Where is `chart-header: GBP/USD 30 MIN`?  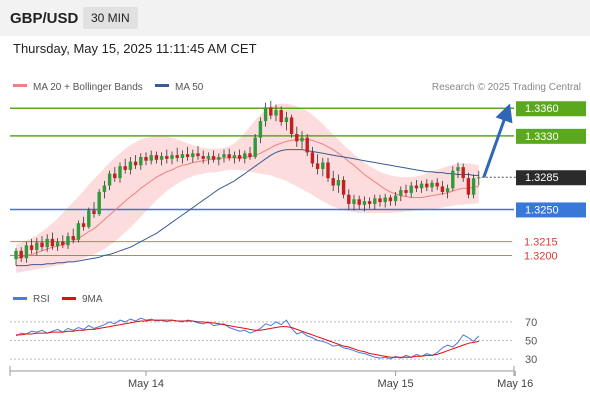 chart-header: GBP/USD 30 MIN is located at coordinates (295, 18).